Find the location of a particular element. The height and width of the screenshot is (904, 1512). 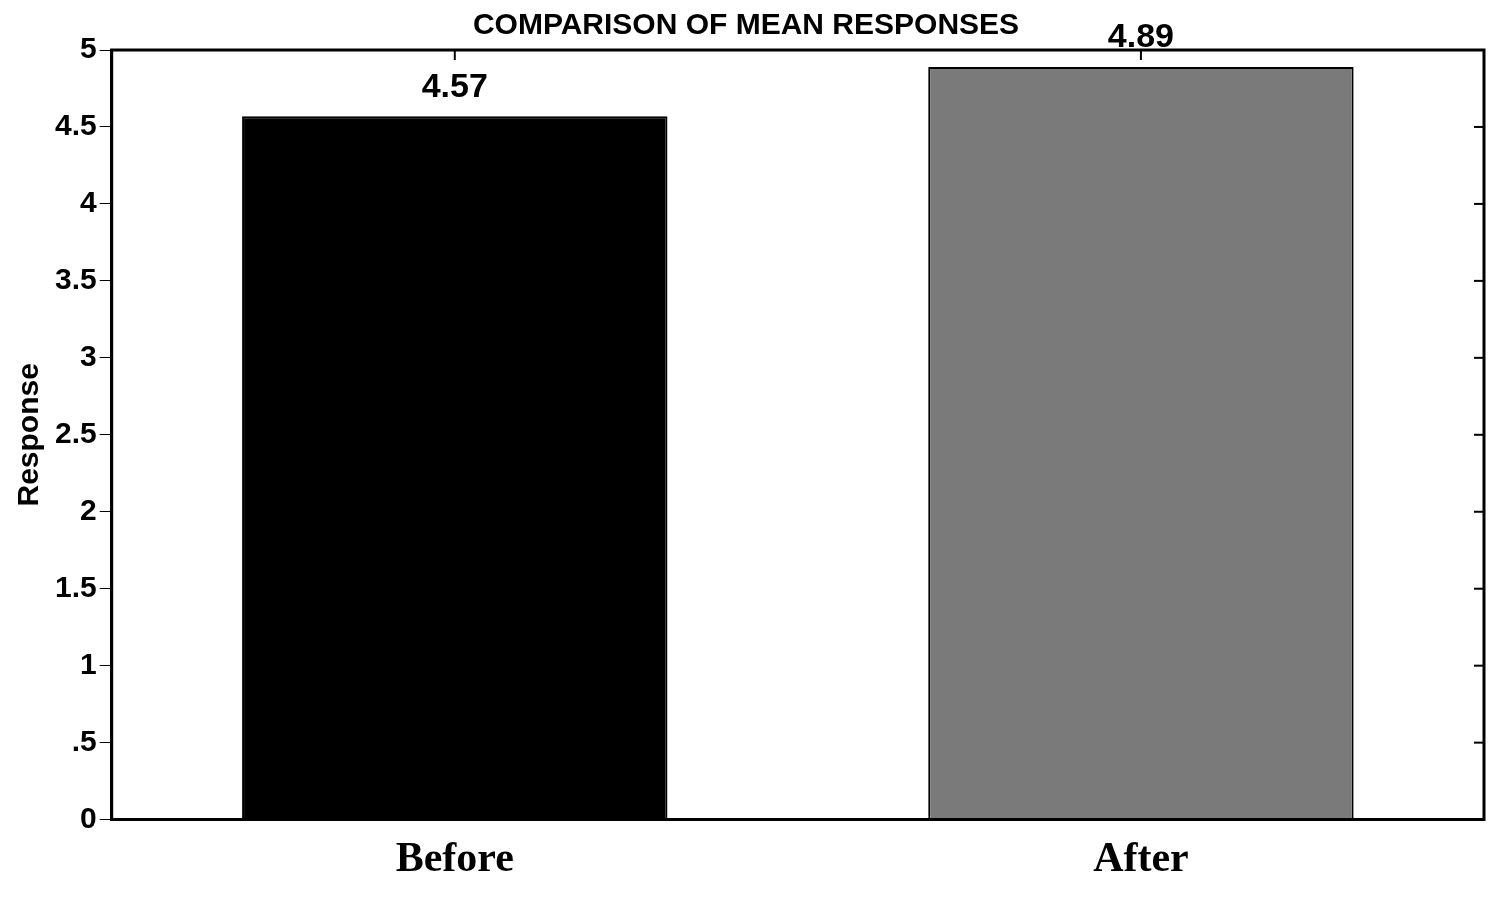

y-tick-label: 5 is located at coordinates (88, 48).